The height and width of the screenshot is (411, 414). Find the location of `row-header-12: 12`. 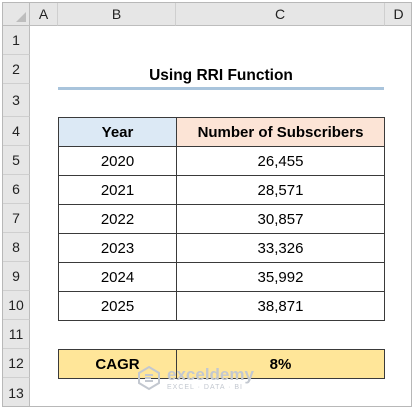

row-header-12: 12 is located at coordinates (16, 363).